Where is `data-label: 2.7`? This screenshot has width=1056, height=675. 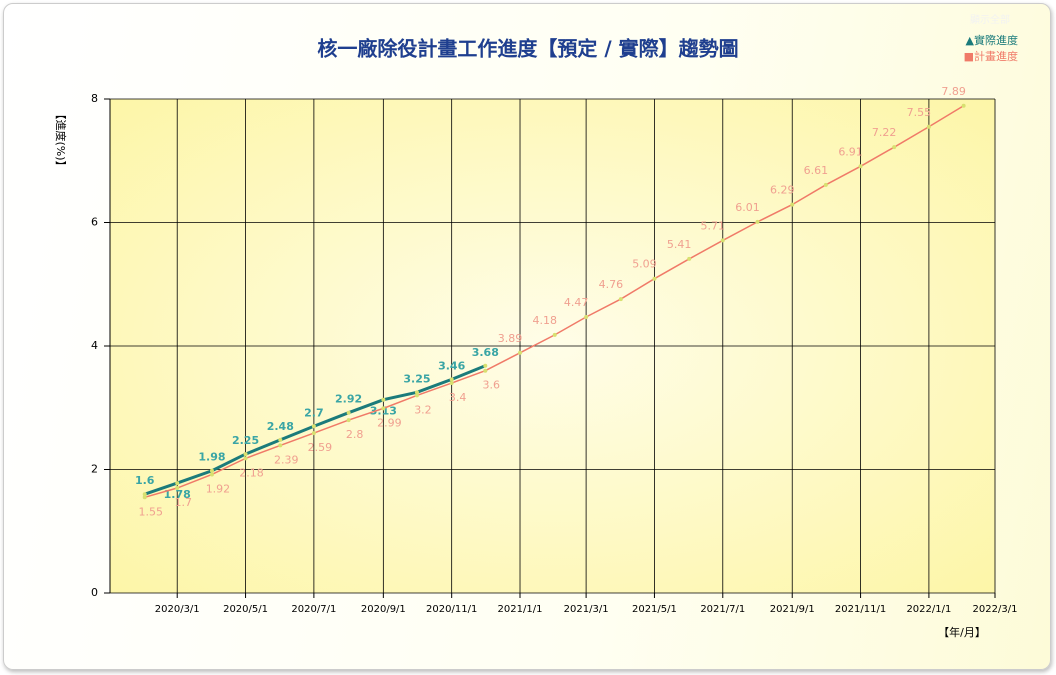
data-label: 2.7 is located at coordinates (314, 412).